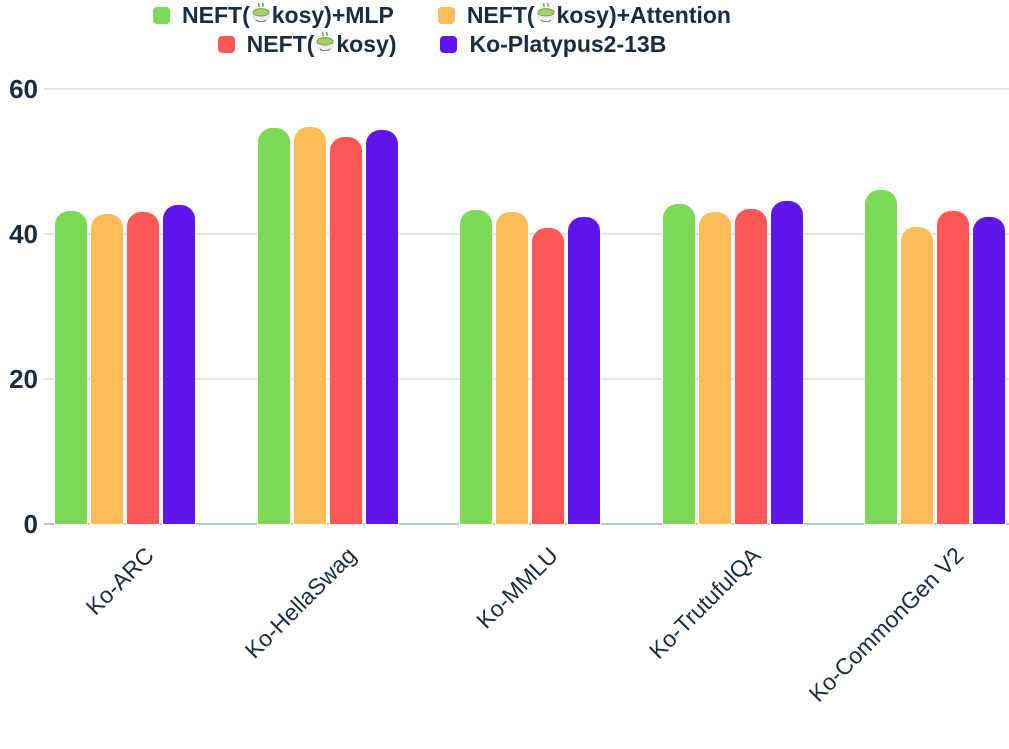  I want to click on bar-group-ko-commongen-v2, so click(935, 306).